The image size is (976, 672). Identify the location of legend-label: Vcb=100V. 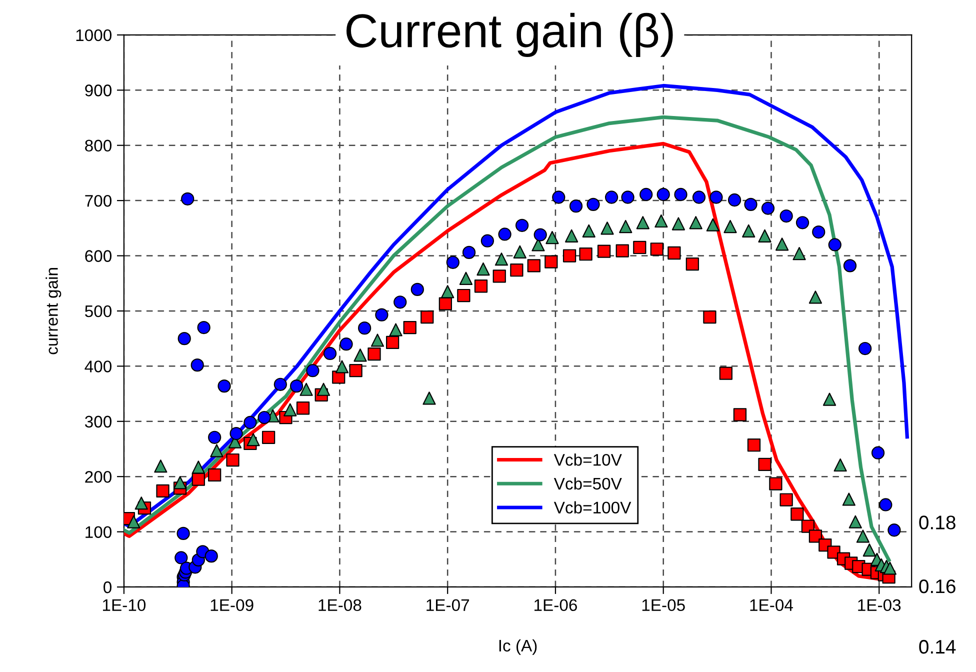
(593, 507).